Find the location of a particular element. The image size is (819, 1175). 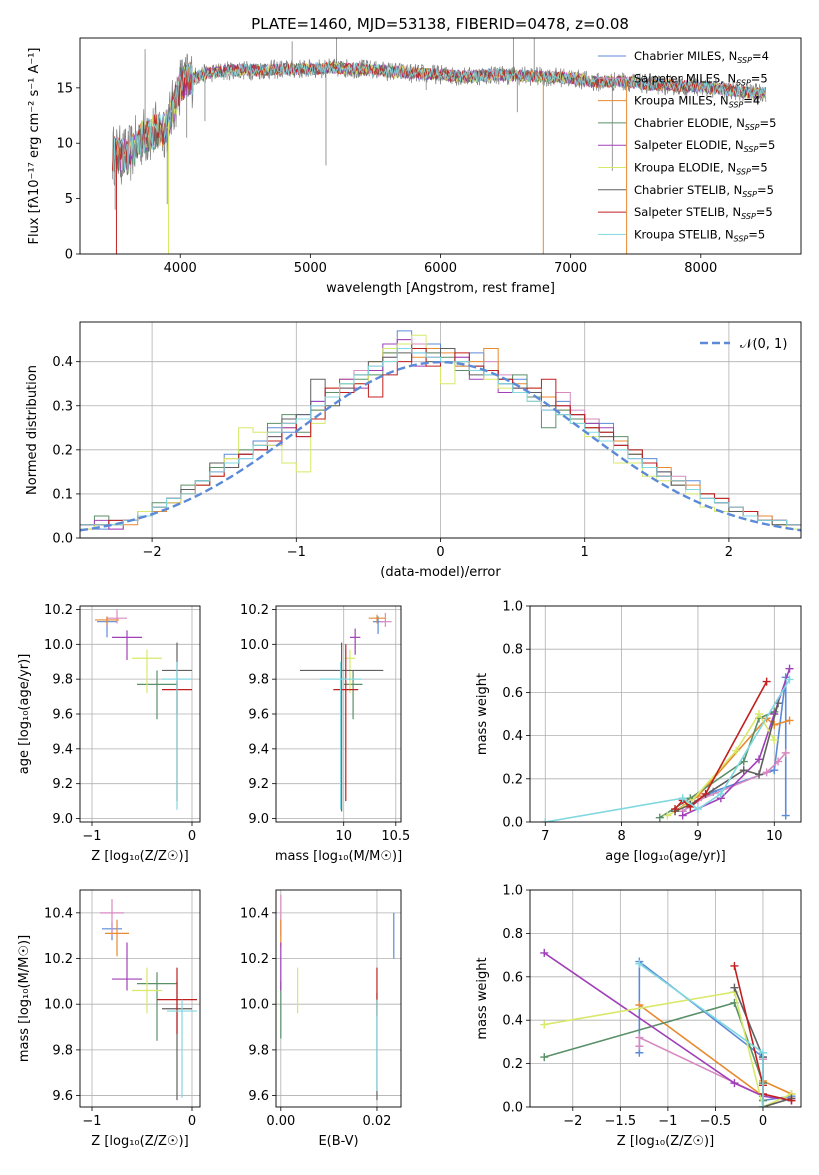

y-tick-label: 9.2 is located at coordinates (62, 784).